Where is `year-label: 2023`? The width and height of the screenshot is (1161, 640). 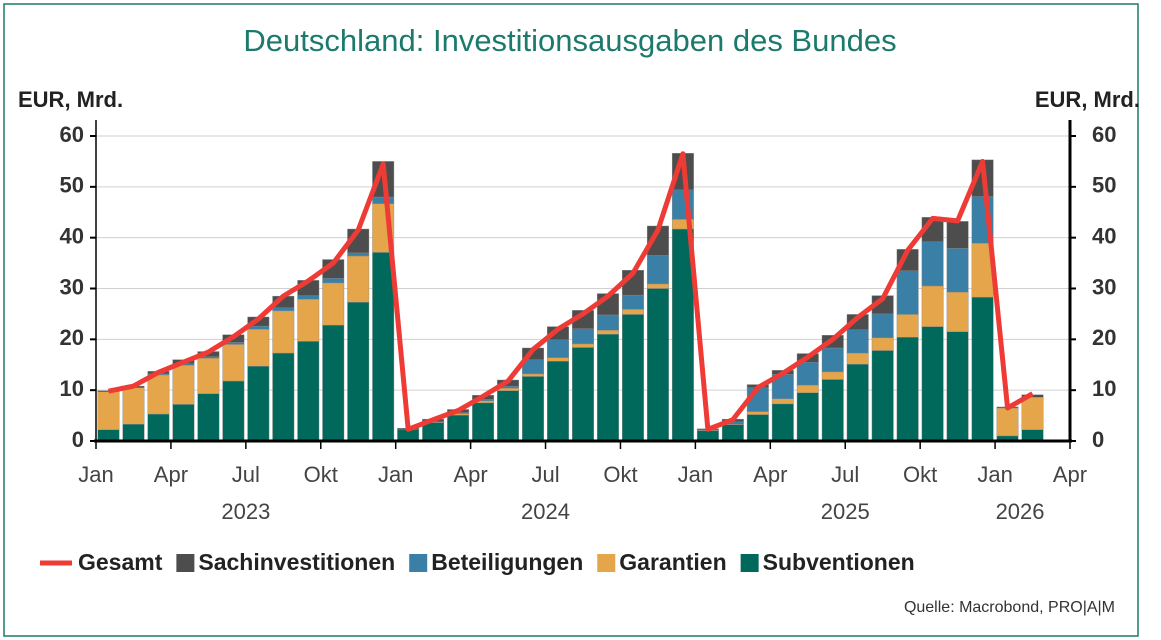
year-label: 2023 is located at coordinates (245, 511).